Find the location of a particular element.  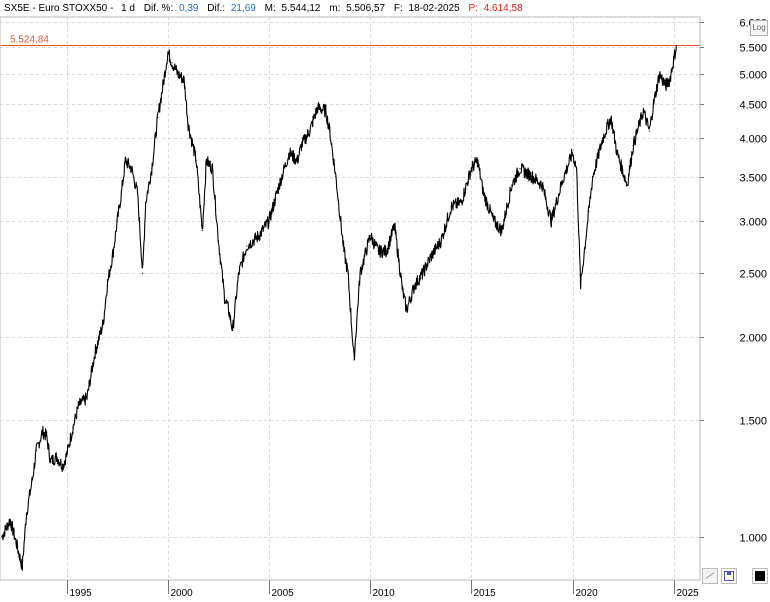

y-tick-label: 1.000 is located at coordinates (753, 539).